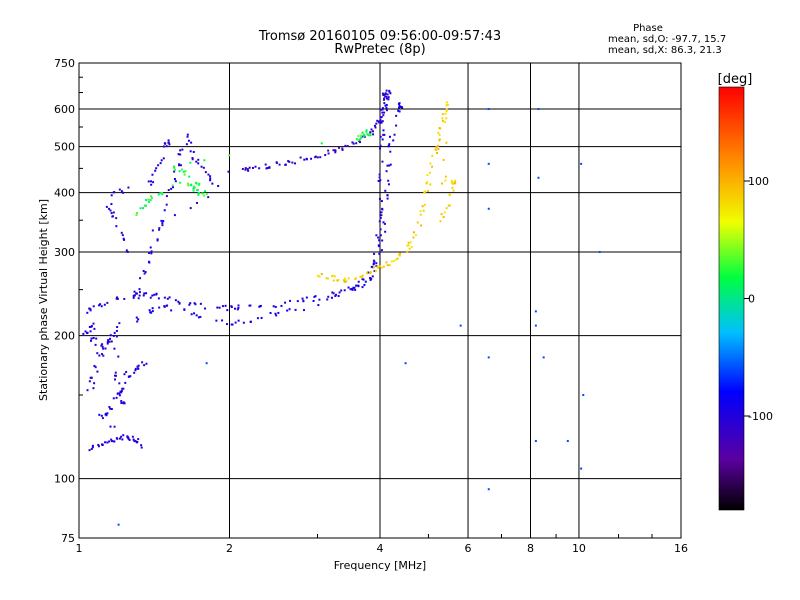 This screenshot has width=800, height=600. I want to click on x-axis-label: Frequency [MHz], so click(380, 565).